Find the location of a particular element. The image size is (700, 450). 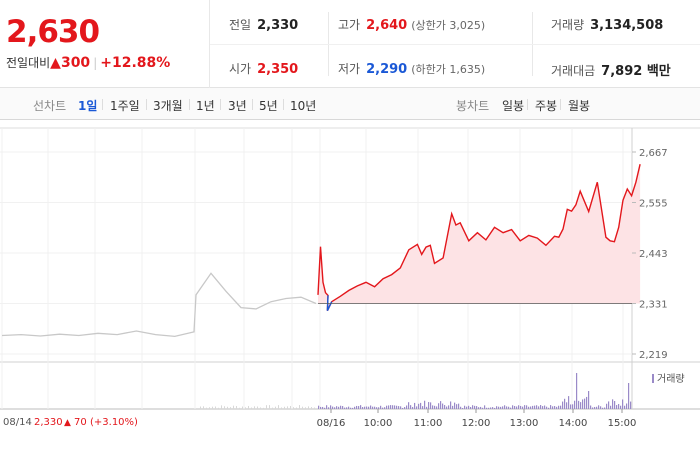

tab-10years: 10년 is located at coordinates (303, 106).